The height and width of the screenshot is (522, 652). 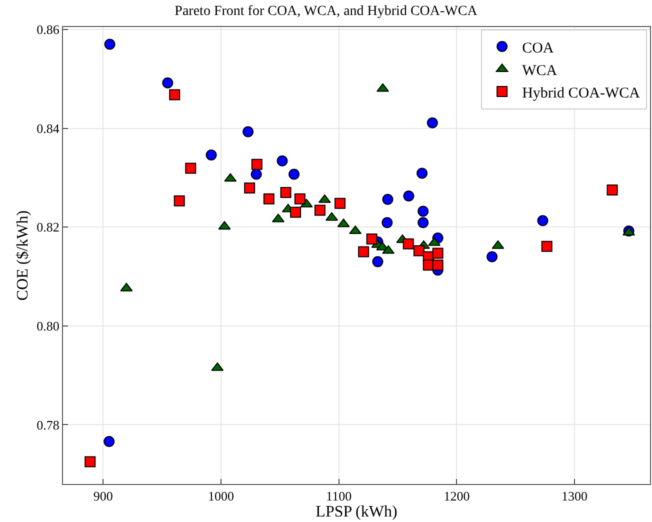 What do you see at coordinates (326, 12) in the screenshot?
I see `chart-title: Pareto Front for COA, WCA, and Hybrid COA-WCA` at bounding box center [326, 12].